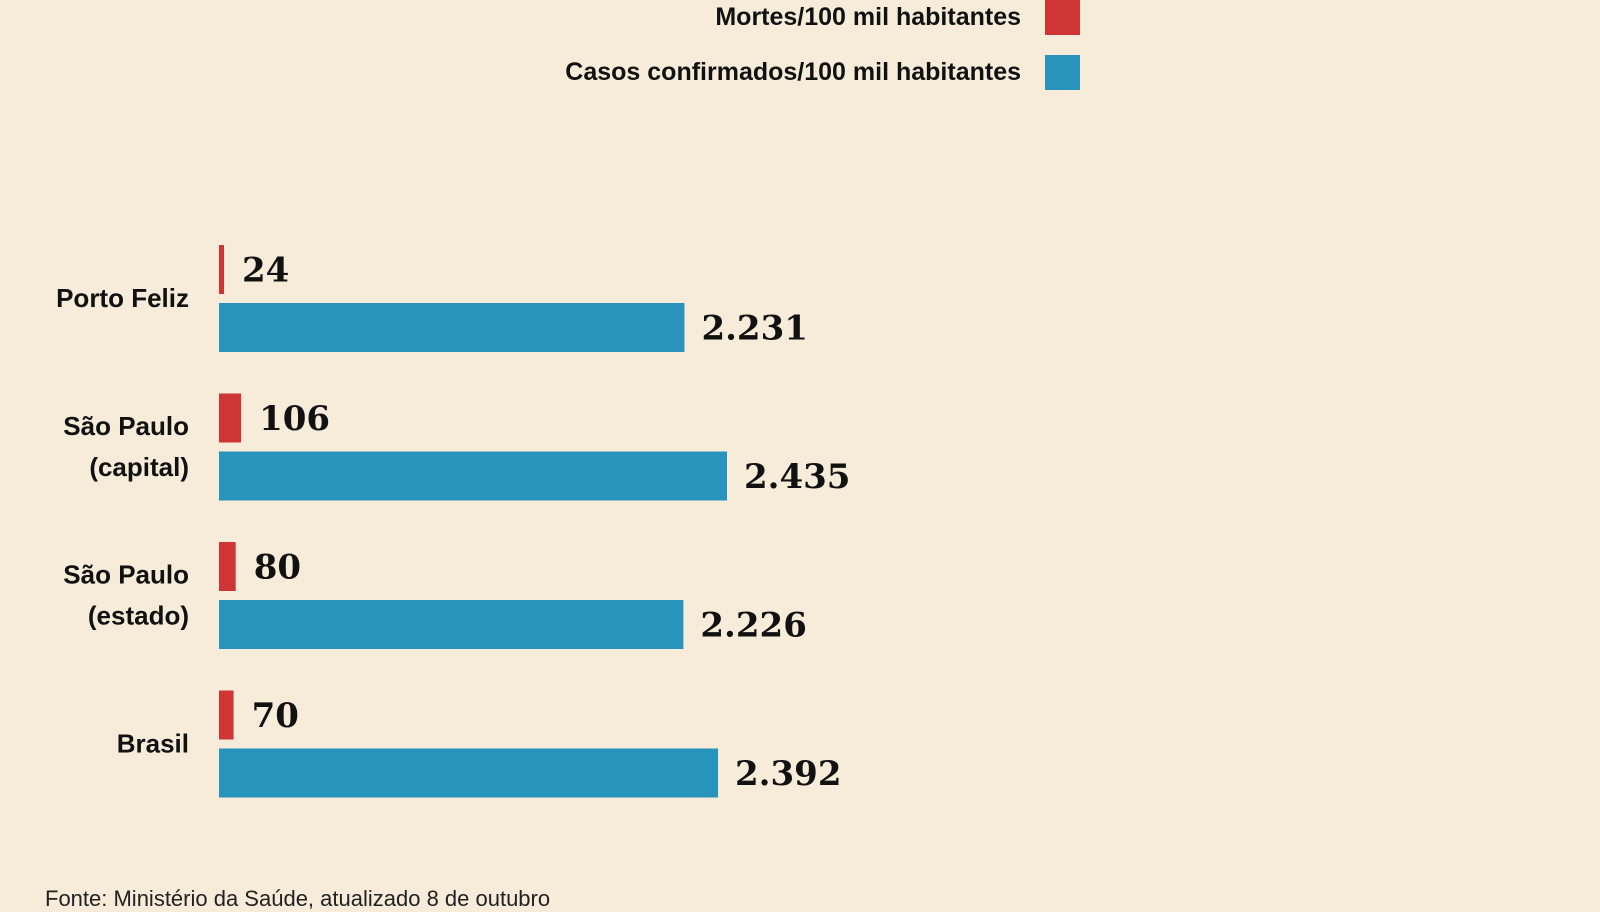 The height and width of the screenshot is (912, 1600). I want to click on legend-item-deaths: Mortes/100 mil habitantes, so click(897, 17).